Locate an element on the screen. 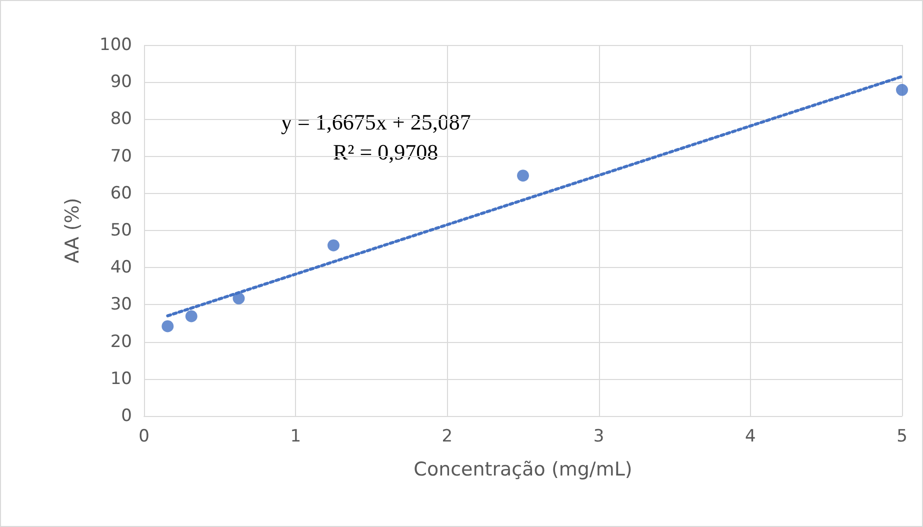 This screenshot has height=527, width=923. y-tick-label: 50 is located at coordinates (121, 230).